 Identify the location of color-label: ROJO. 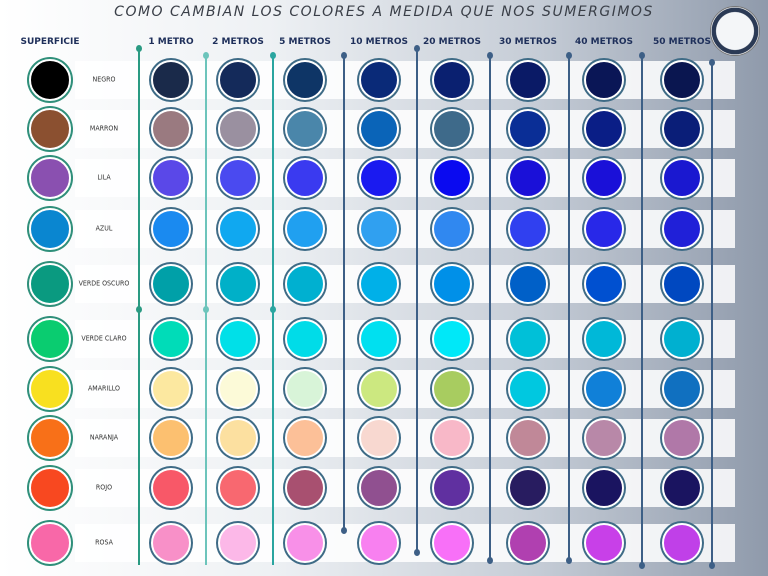
(104, 487).